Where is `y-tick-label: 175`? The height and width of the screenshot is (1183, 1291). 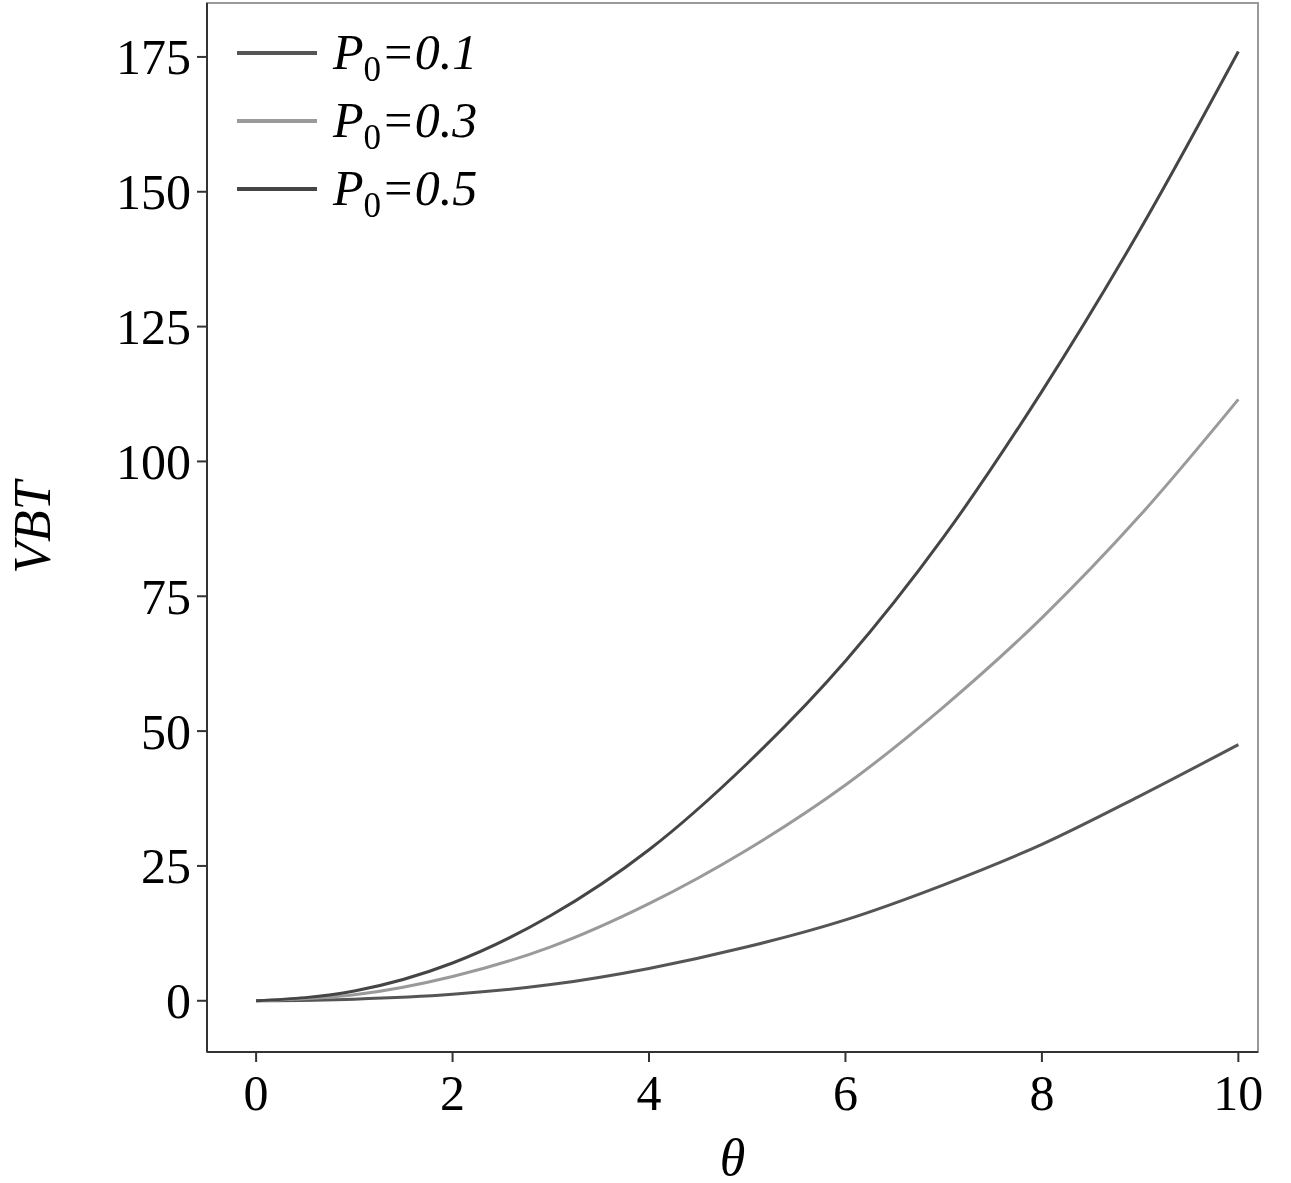
y-tick-label: 175 is located at coordinates (153, 57).